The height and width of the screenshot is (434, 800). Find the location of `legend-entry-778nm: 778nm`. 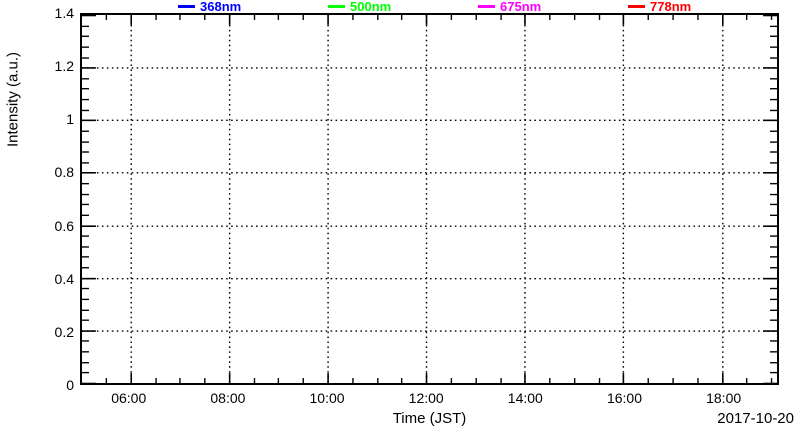

legend-entry-778nm: 778nm is located at coordinates (659, 6).